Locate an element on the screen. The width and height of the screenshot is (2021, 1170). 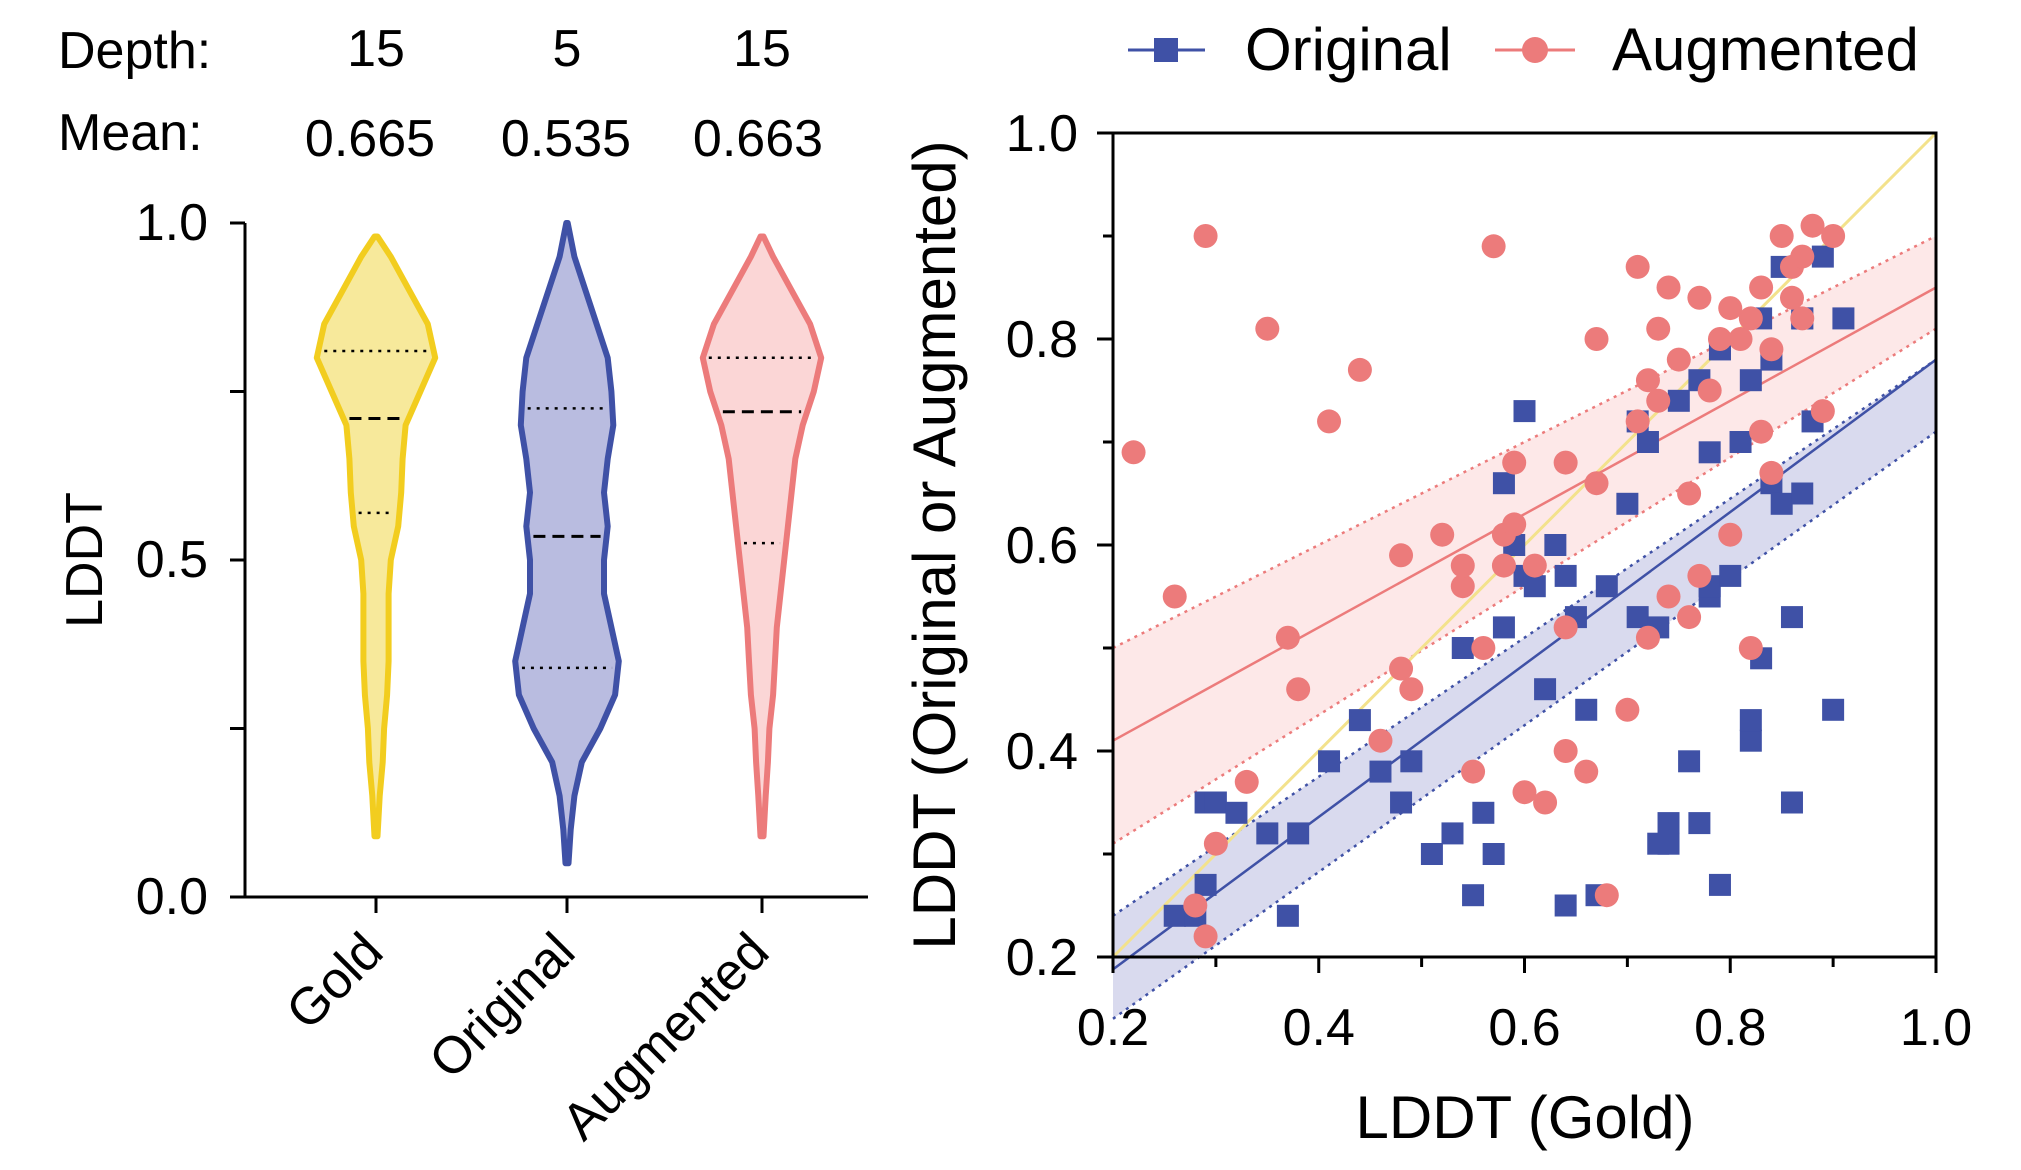
scatter-ytick-label: 0.6 is located at coordinates (1042, 546).